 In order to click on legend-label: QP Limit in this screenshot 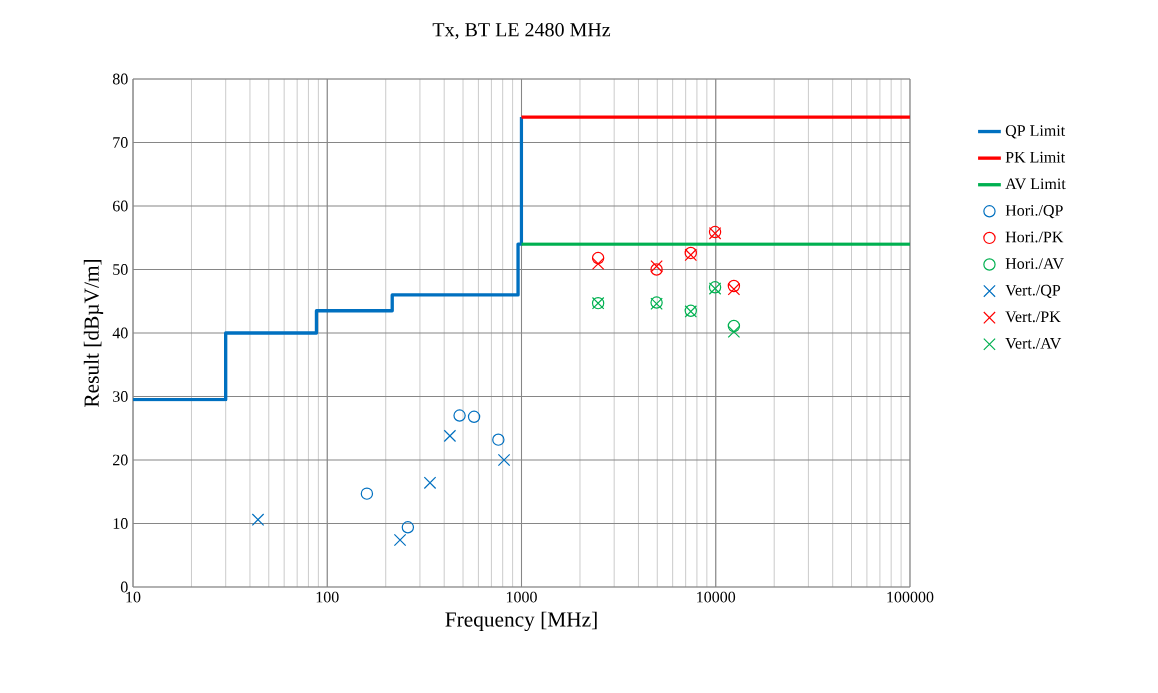, I will do `click(1035, 132)`.